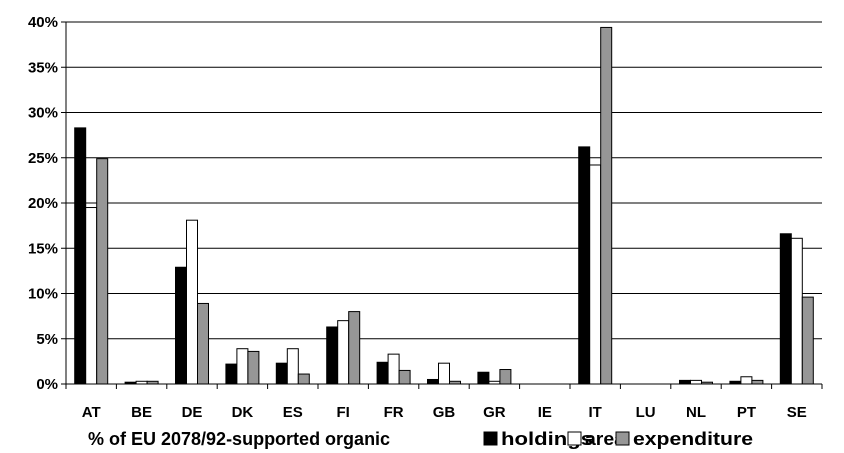 The height and width of the screenshot is (453, 844). Describe the element at coordinates (102, 271) in the screenshot. I see `bar-expenditure-AT` at that location.